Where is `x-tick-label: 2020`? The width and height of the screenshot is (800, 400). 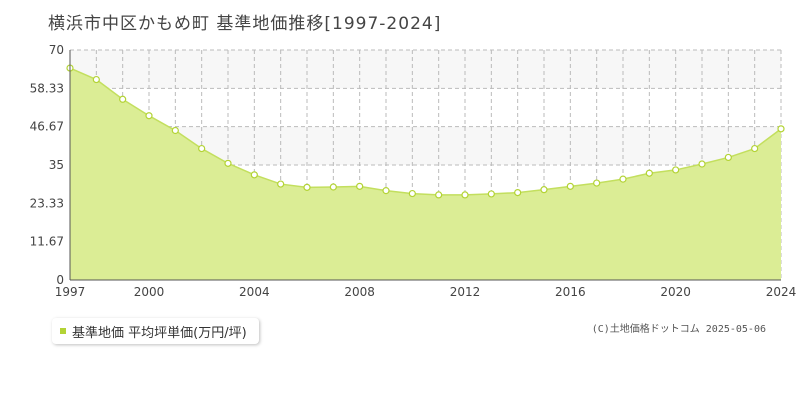 x-tick-label: 2020 is located at coordinates (675, 292).